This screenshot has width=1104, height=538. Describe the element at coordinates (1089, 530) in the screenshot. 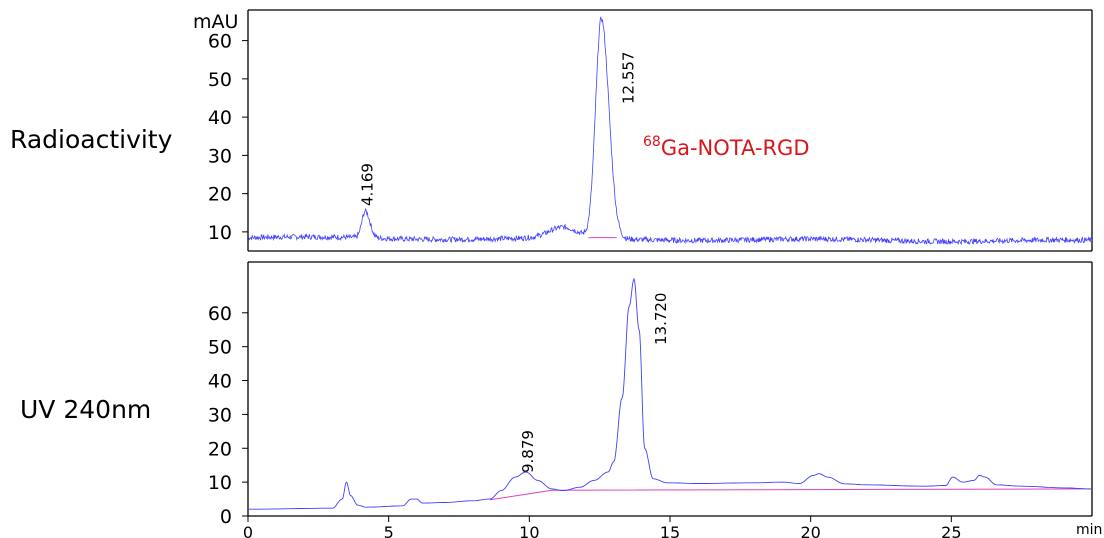

I see `x-axis-title: min` at that location.